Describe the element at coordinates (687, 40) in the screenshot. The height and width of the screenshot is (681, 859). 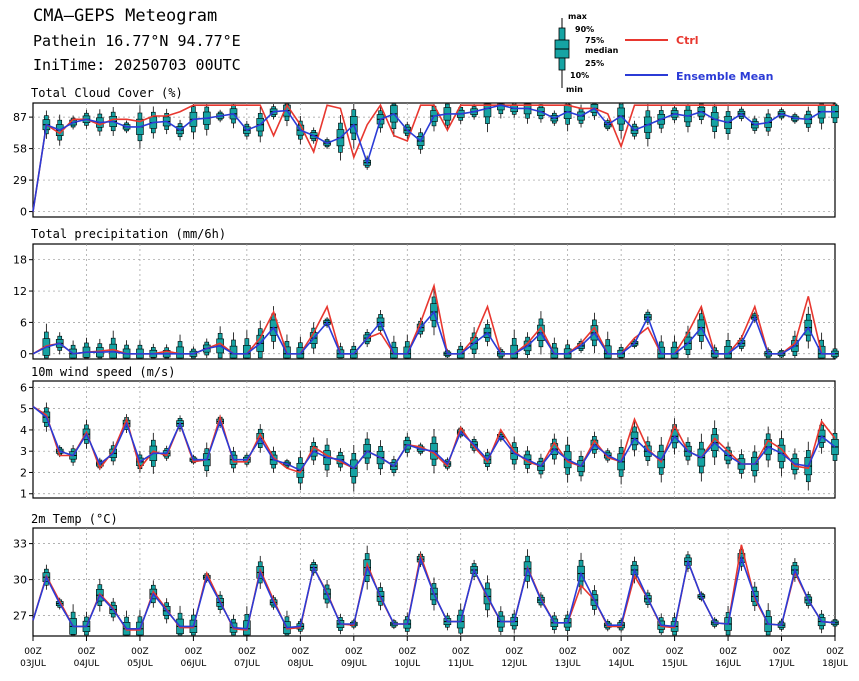
I see `legend-ctrl-label: Ctrl` at that location.